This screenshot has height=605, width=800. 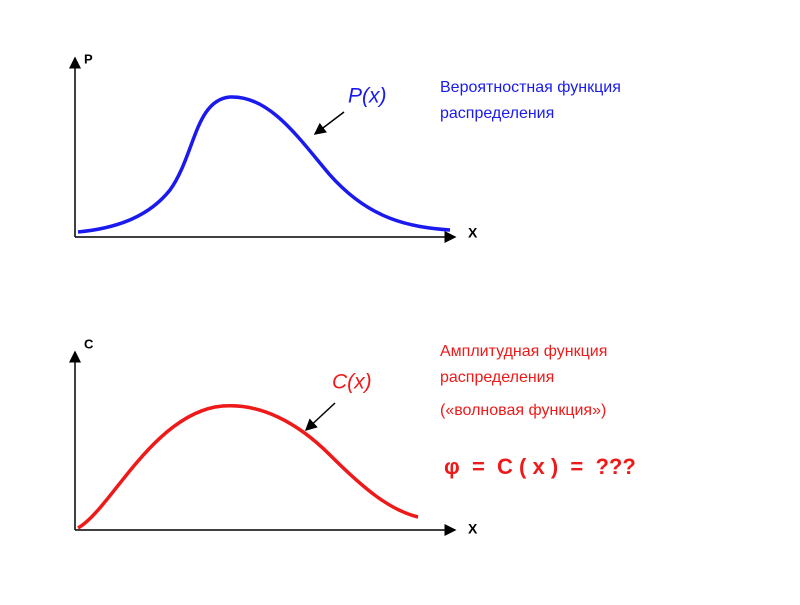 What do you see at coordinates (540, 466) in the screenshot?
I see `formula: φ = C ( x ) = ???` at bounding box center [540, 466].